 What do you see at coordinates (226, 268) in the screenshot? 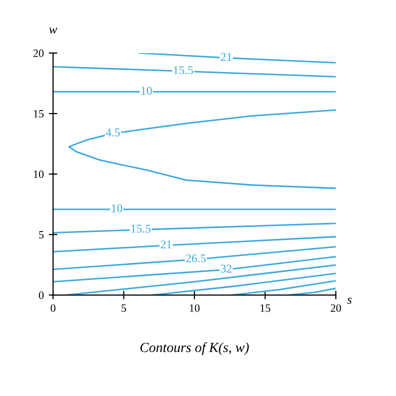
I see `annotation: 32` at bounding box center [226, 268].